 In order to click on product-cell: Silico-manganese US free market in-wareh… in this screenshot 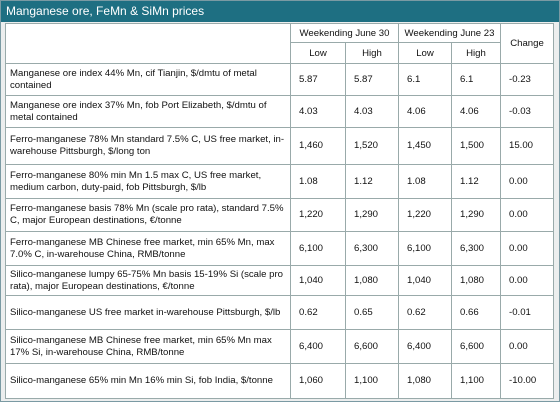, I will do `click(148, 312)`.